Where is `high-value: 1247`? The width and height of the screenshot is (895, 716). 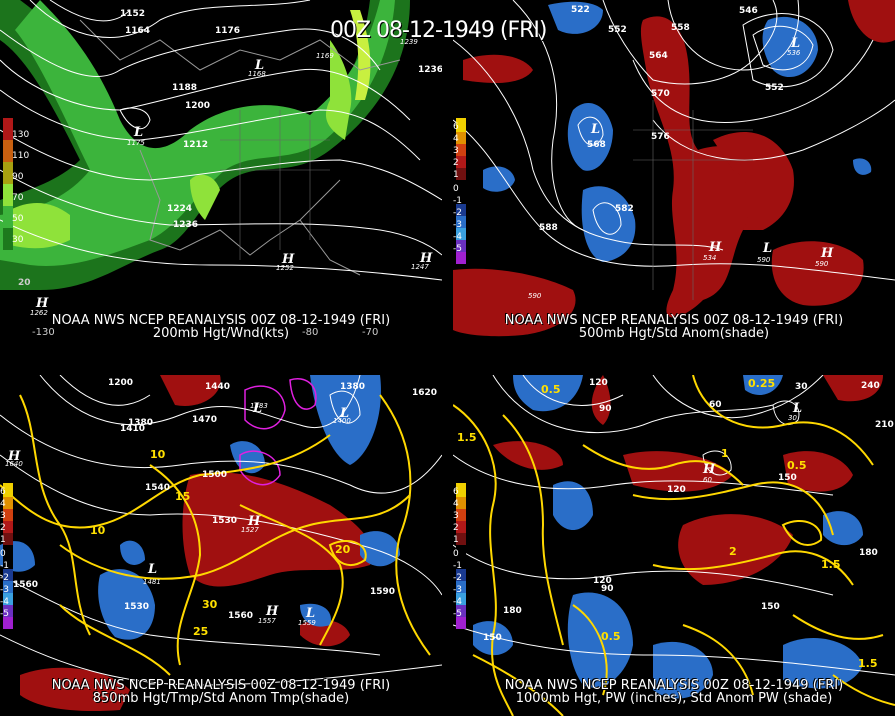 high-value: 1247 is located at coordinates (420, 267).